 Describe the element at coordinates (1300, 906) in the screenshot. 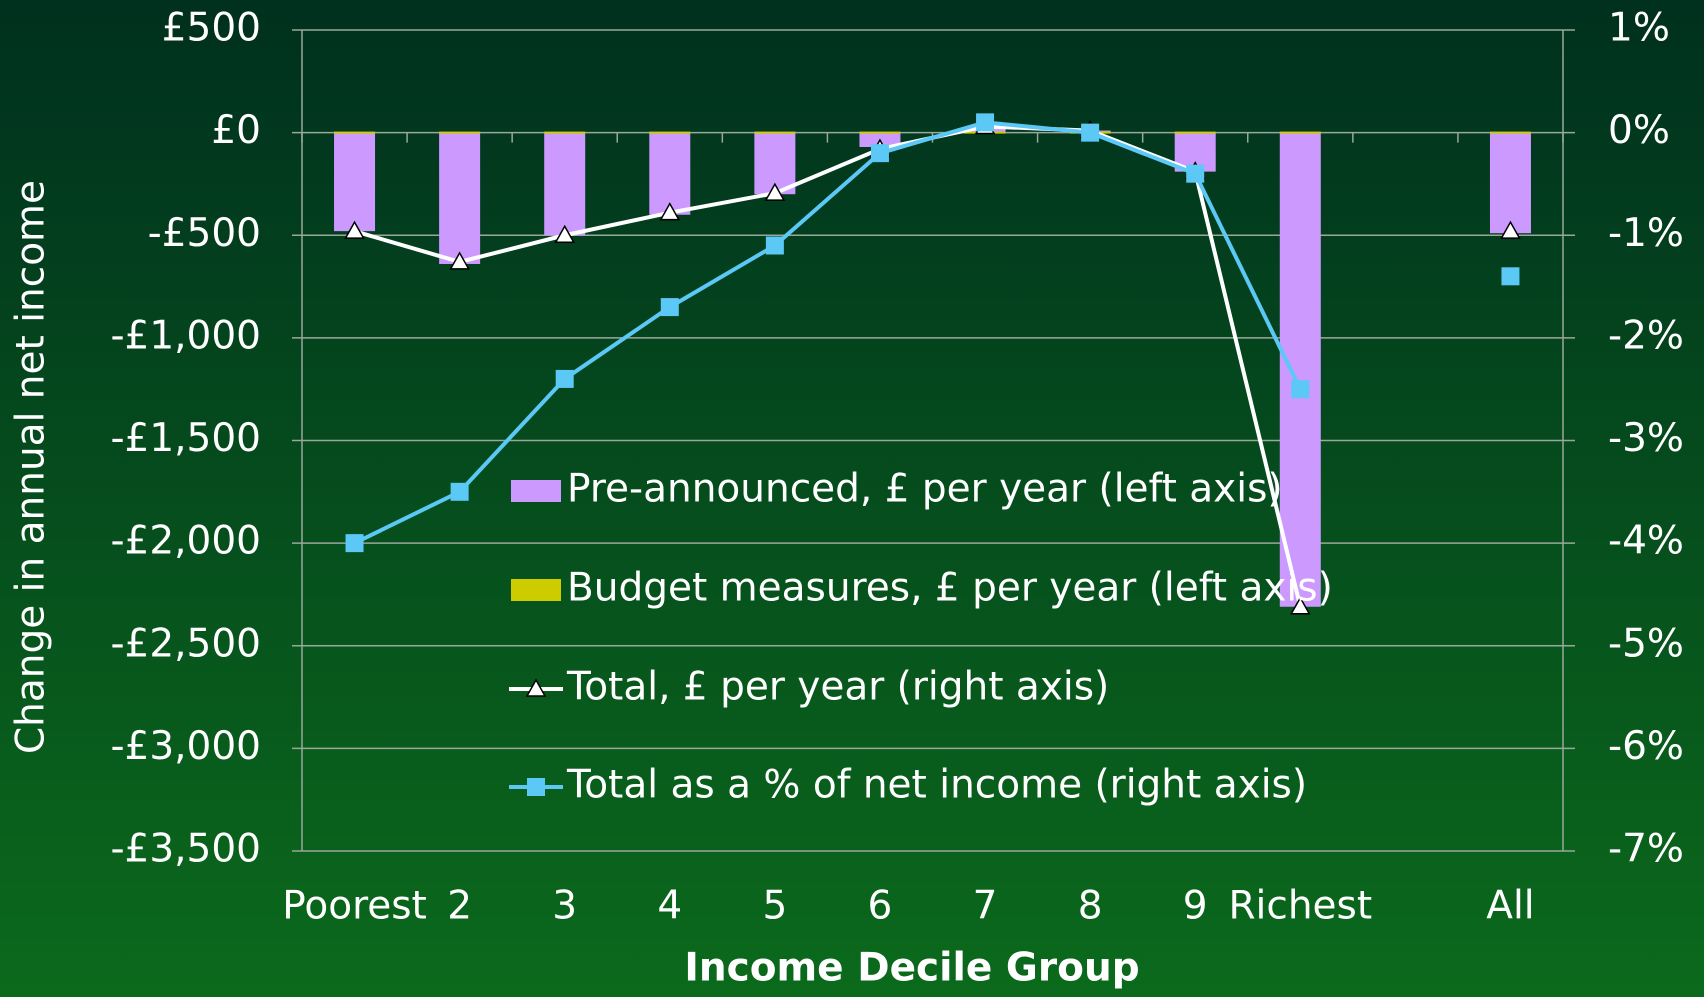

I see `x-tick-label: Richest` at that location.